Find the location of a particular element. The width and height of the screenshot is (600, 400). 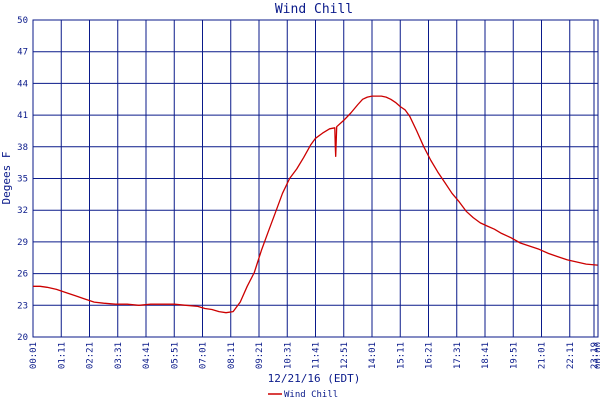

y-tick-label: 41 is located at coordinates (22, 116).